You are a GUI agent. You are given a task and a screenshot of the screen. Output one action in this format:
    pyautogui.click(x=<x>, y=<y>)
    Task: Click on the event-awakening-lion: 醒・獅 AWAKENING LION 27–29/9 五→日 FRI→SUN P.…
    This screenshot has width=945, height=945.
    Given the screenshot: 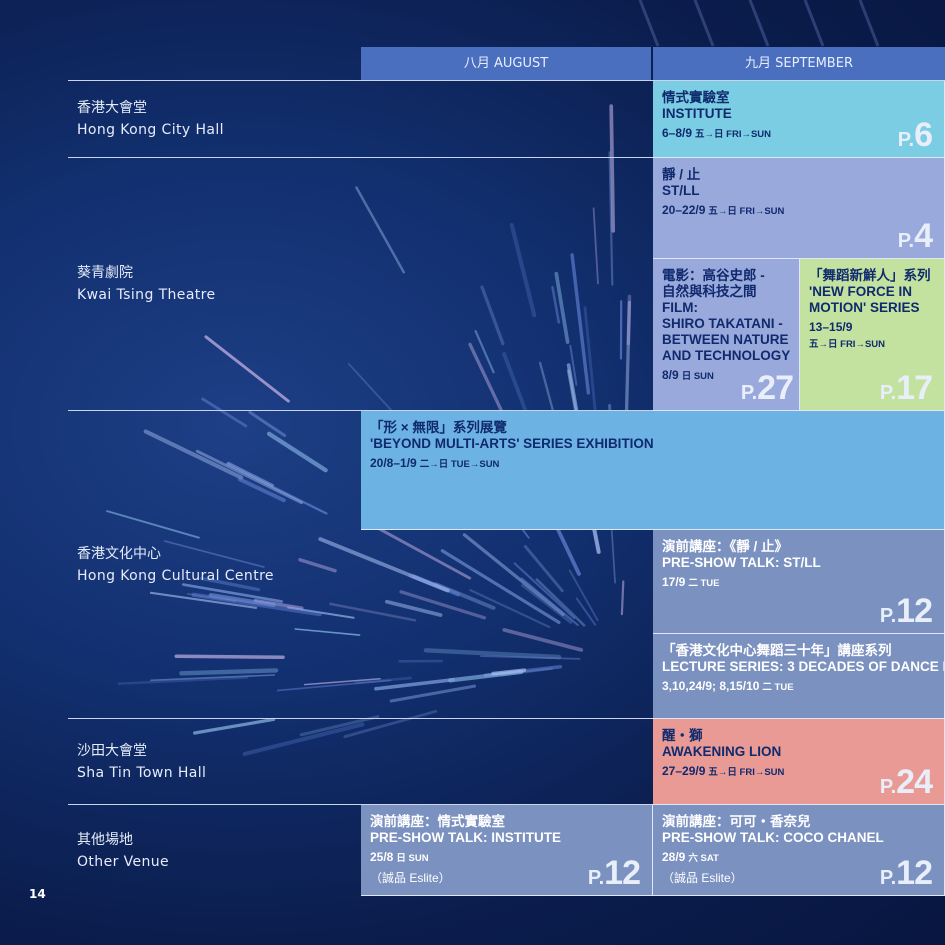 What is the action you would take?
    pyautogui.click(x=799, y=762)
    